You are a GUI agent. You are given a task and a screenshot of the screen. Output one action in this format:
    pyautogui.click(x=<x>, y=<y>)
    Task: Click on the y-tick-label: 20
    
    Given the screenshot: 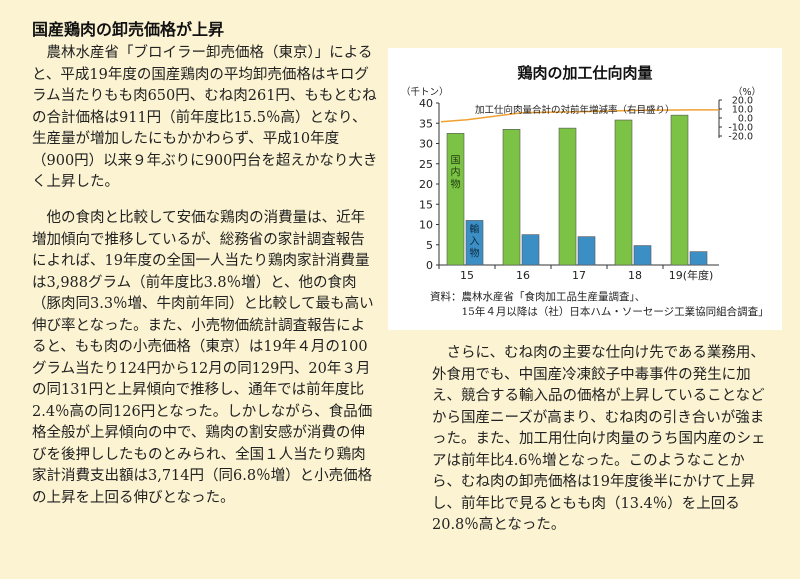 What is the action you would take?
    pyautogui.click(x=426, y=184)
    